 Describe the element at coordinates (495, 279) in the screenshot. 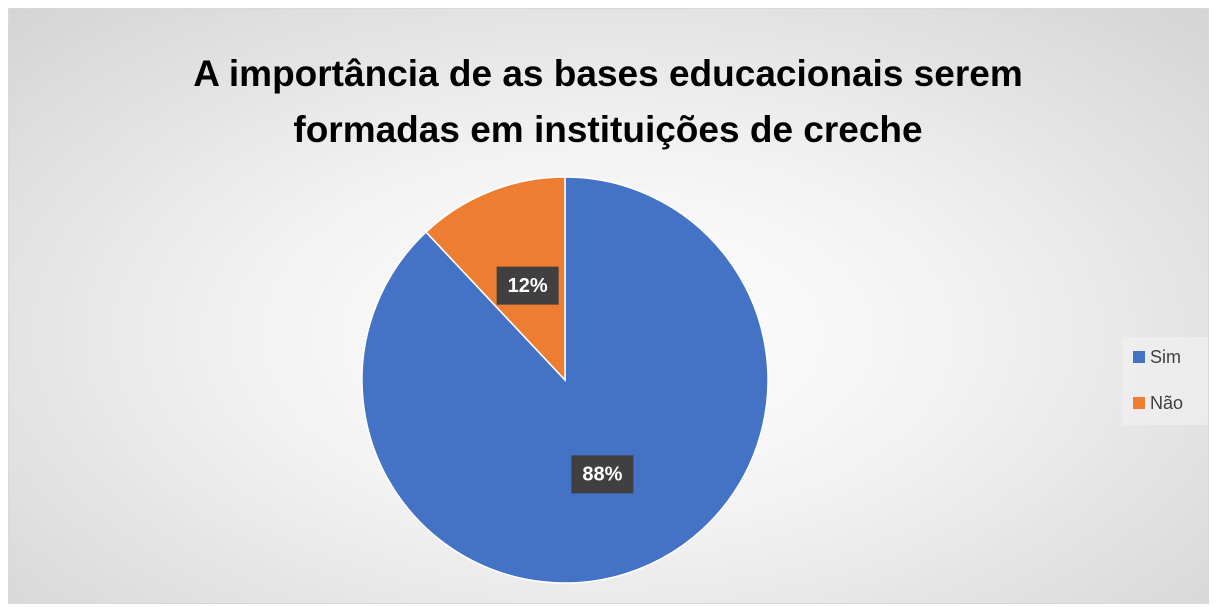

I see `pie-slice` at that location.